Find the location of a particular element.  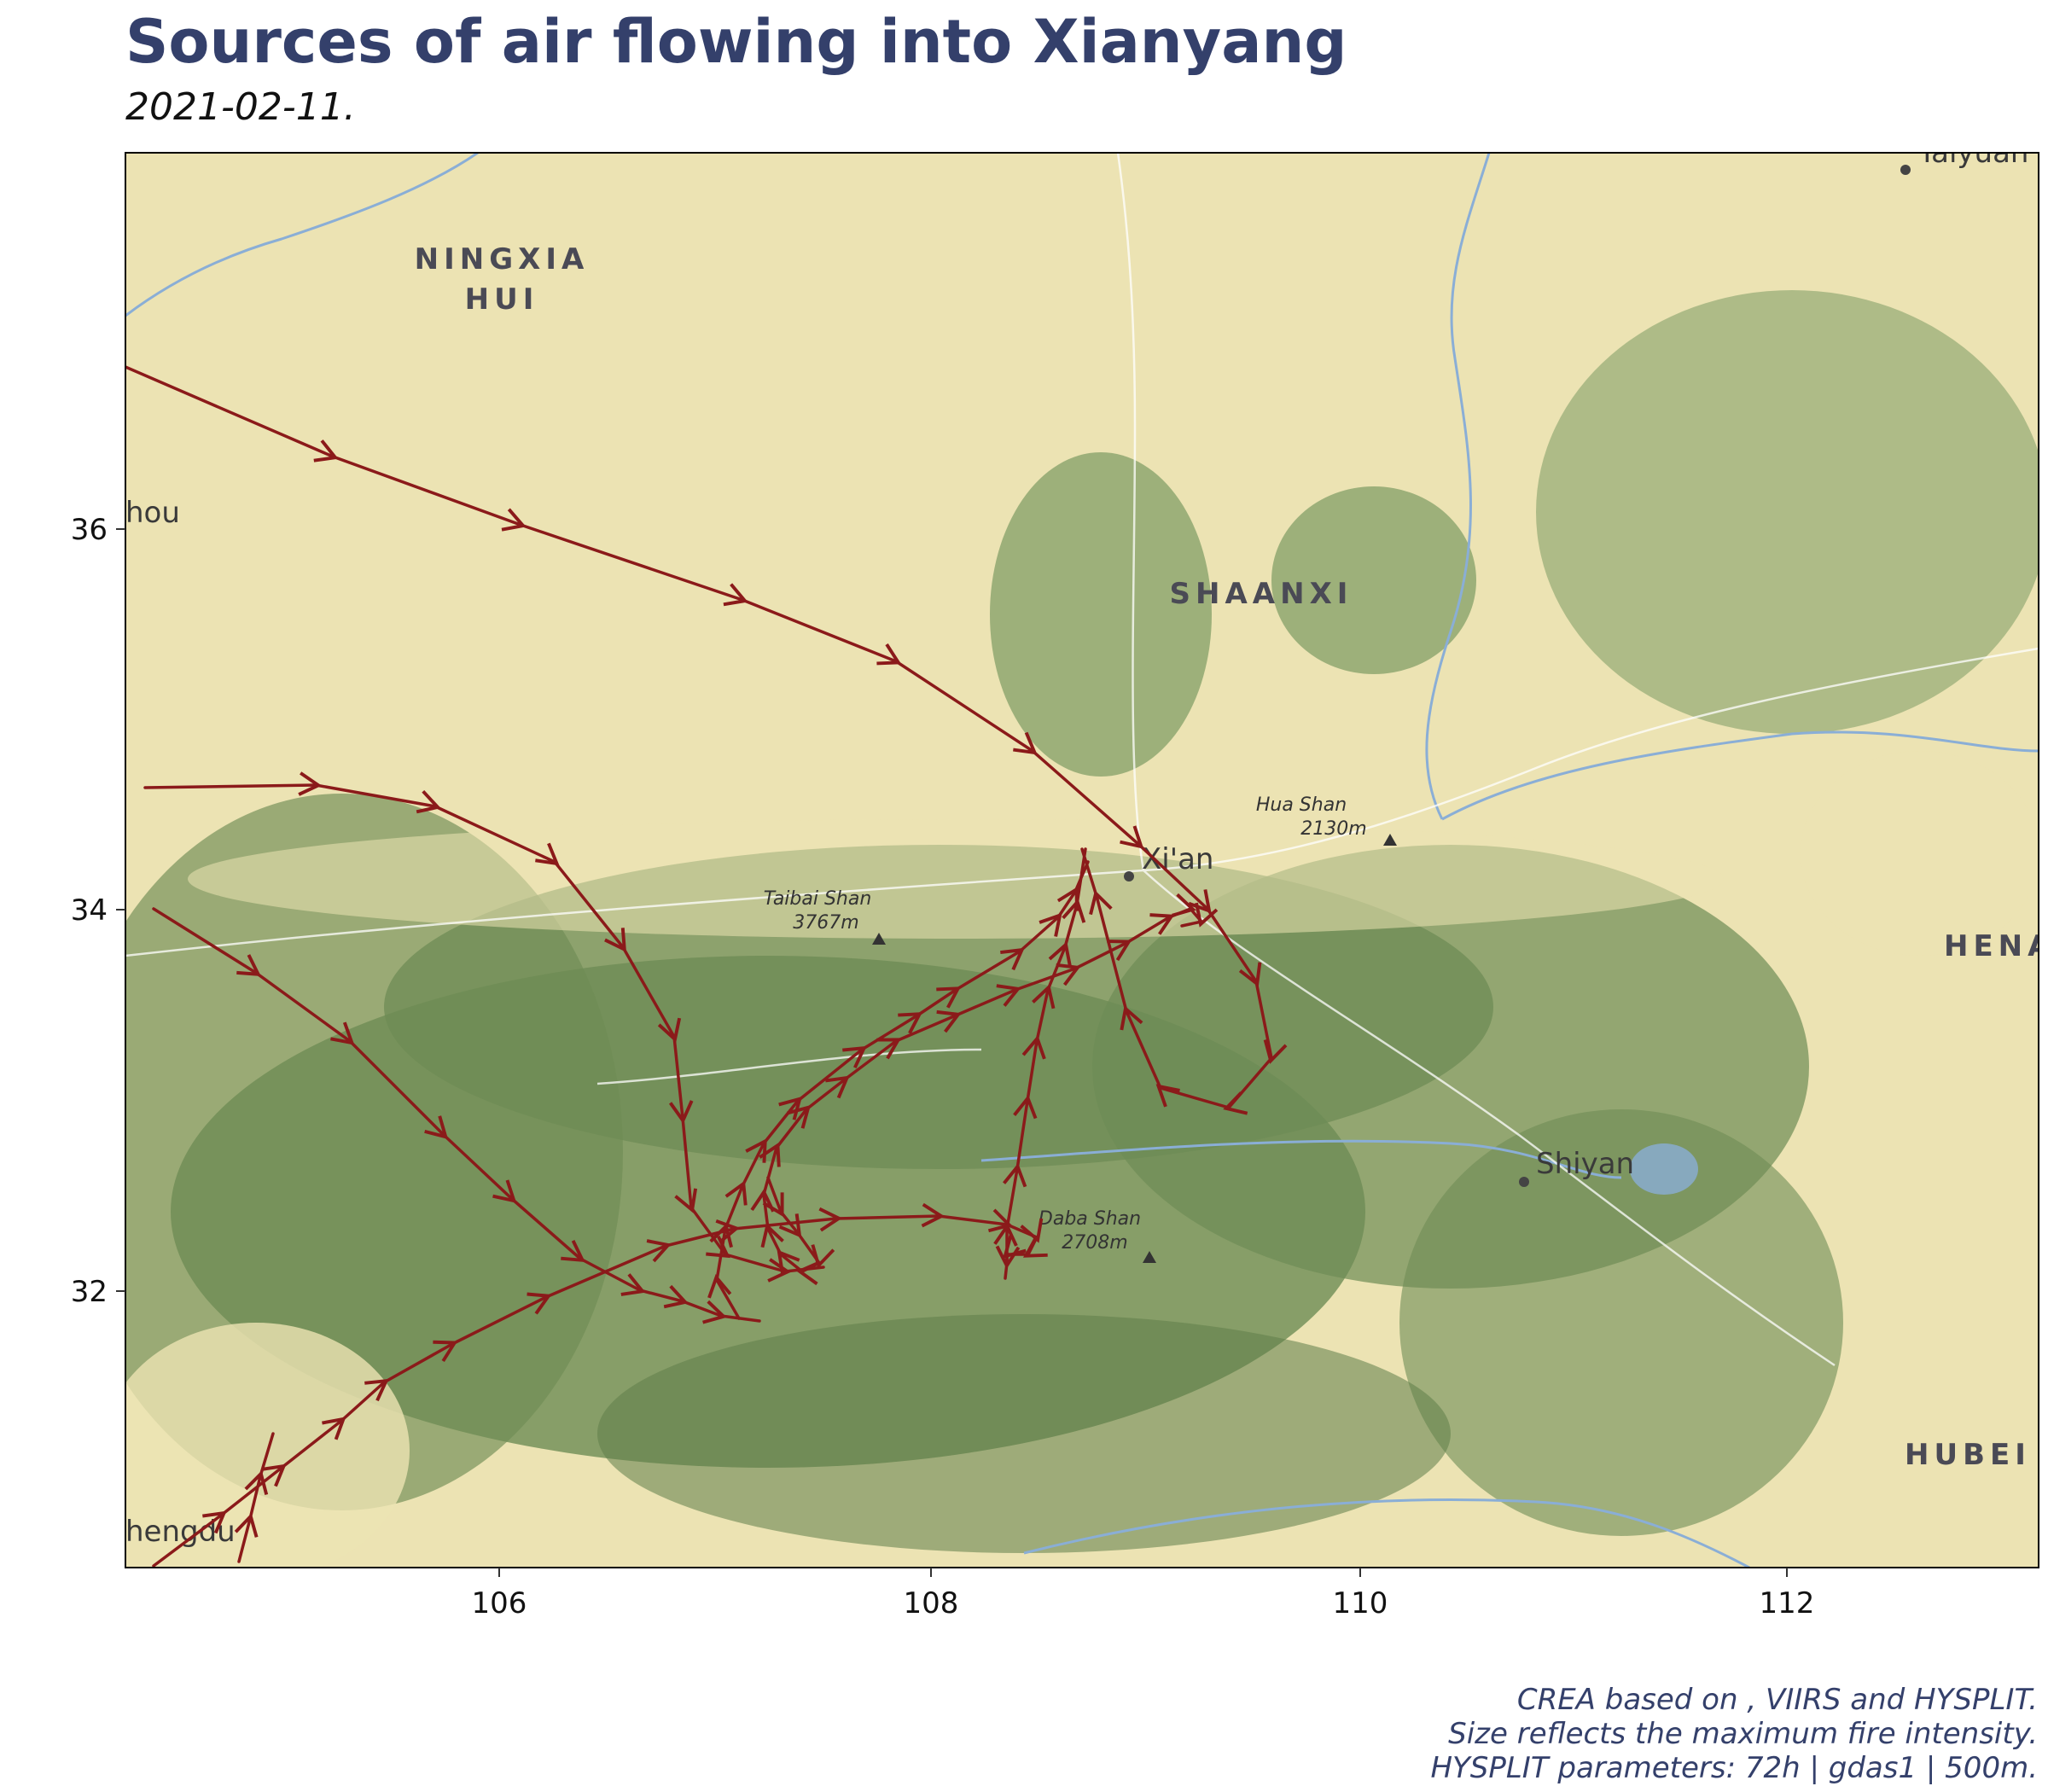

label-hubei: HUBEI is located at coordinates (1968, 1455).